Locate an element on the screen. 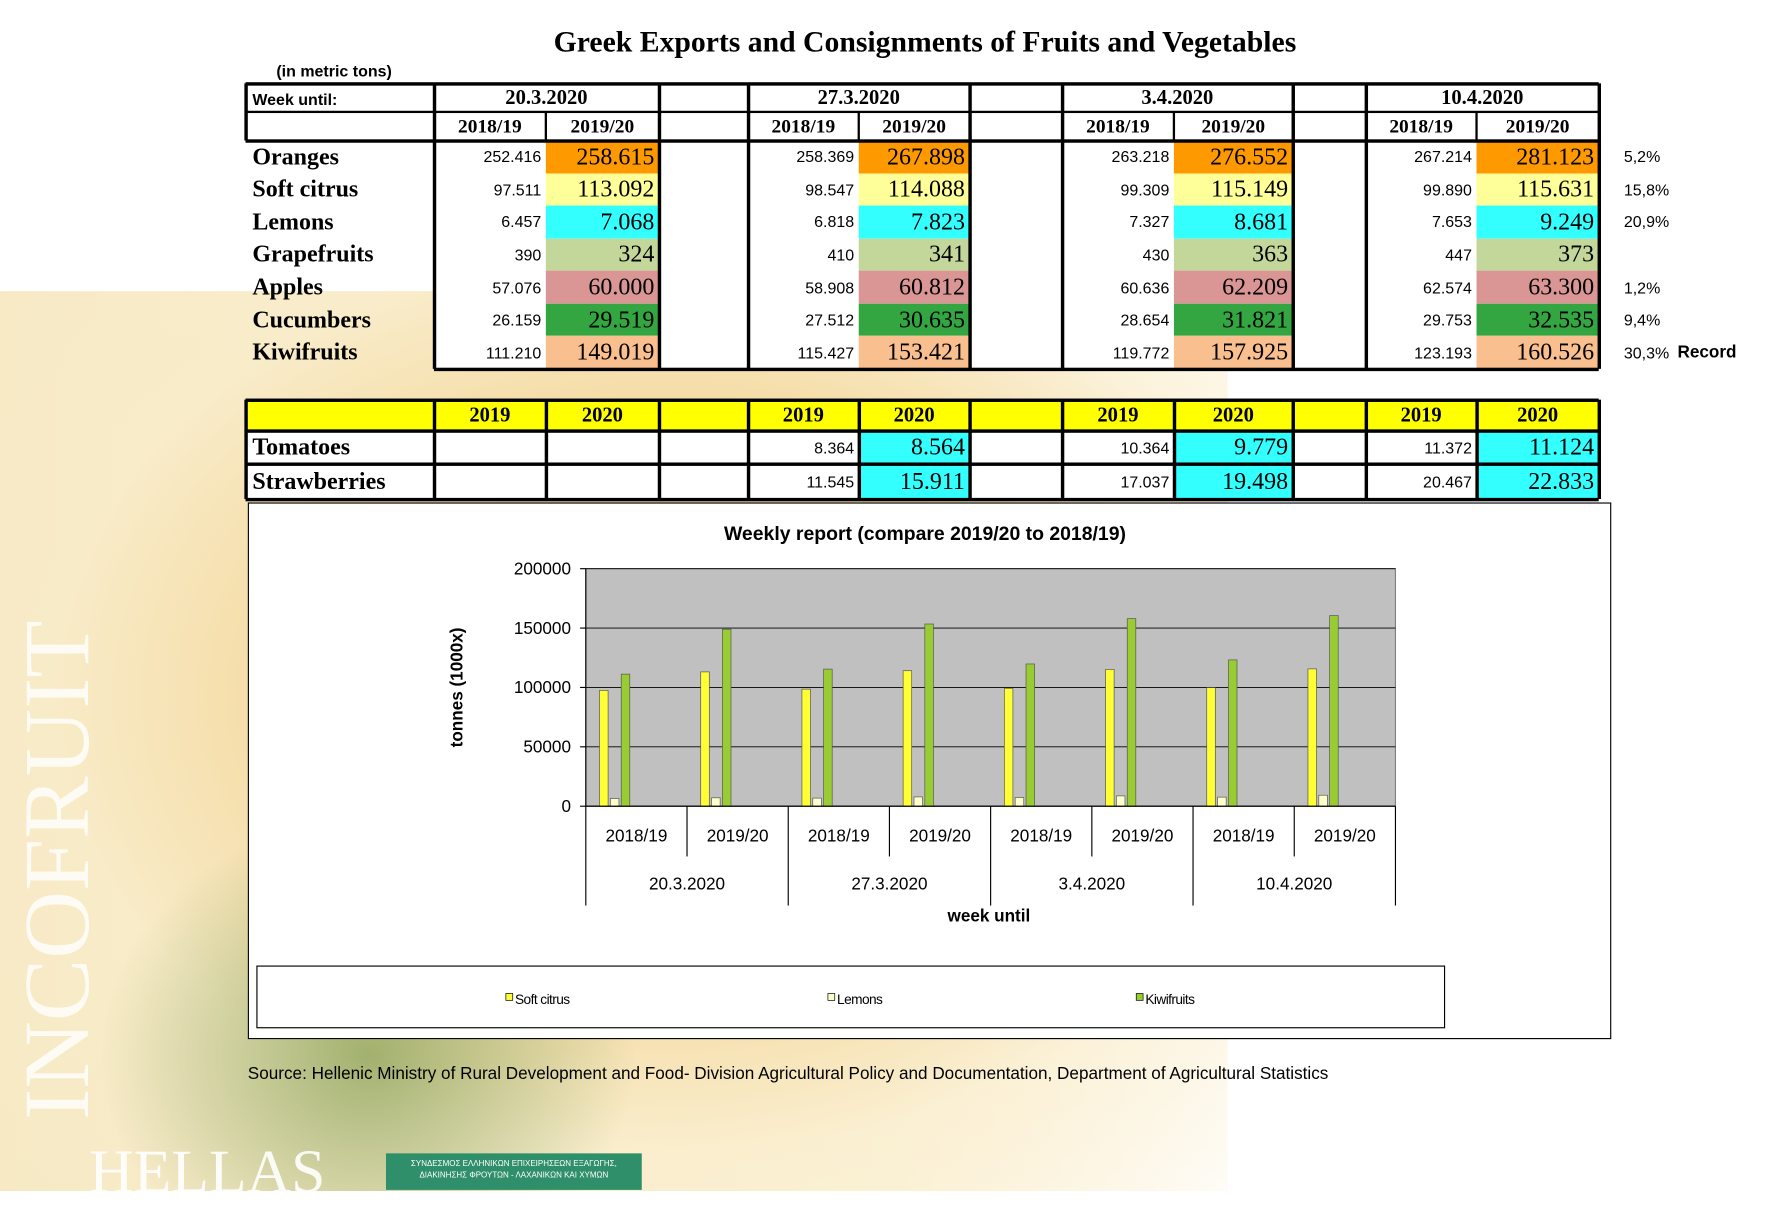 This screenshot has width=1770, height=1207. row-label: Cucumbers is located at coordinates (311, 319).